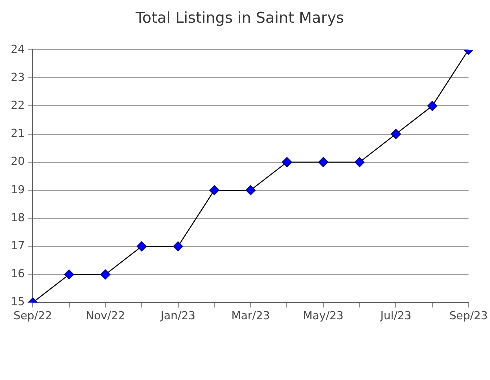 The height and width of the screenshot is (380, 490). I want to click on y-tick-label: 21, so click(17, 133).